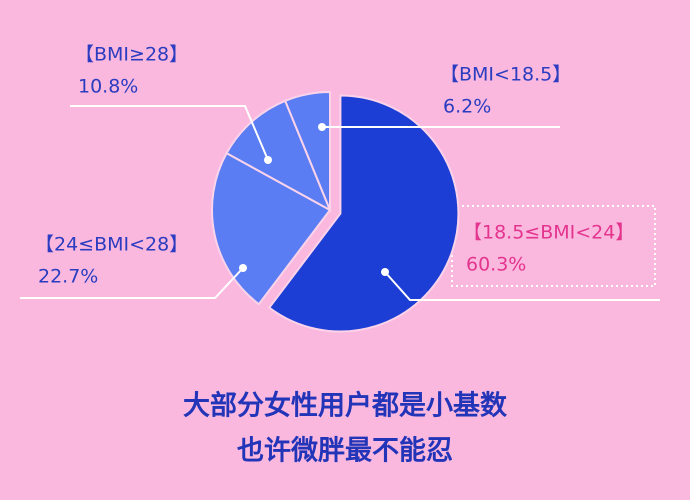 The height and width of the screenshot is (500, 690). Describe the element at coordinates (505, 75) in the screenshot. I see `legend-label: 【BMI<18.5】` at that location.